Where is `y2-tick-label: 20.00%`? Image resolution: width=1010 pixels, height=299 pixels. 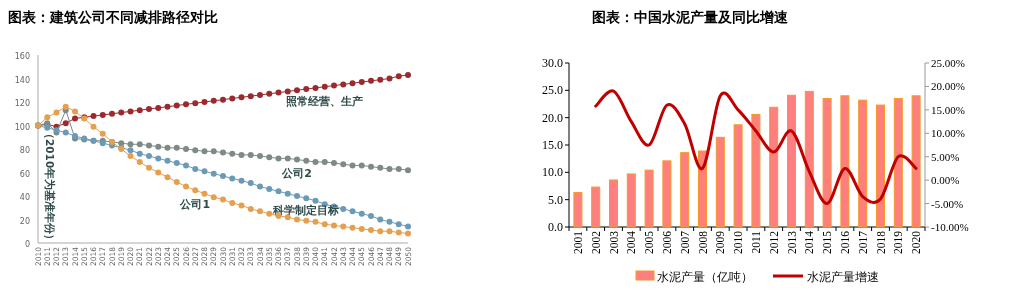
y2-tick-label: 20.00% is located at coordinates (948, 86).